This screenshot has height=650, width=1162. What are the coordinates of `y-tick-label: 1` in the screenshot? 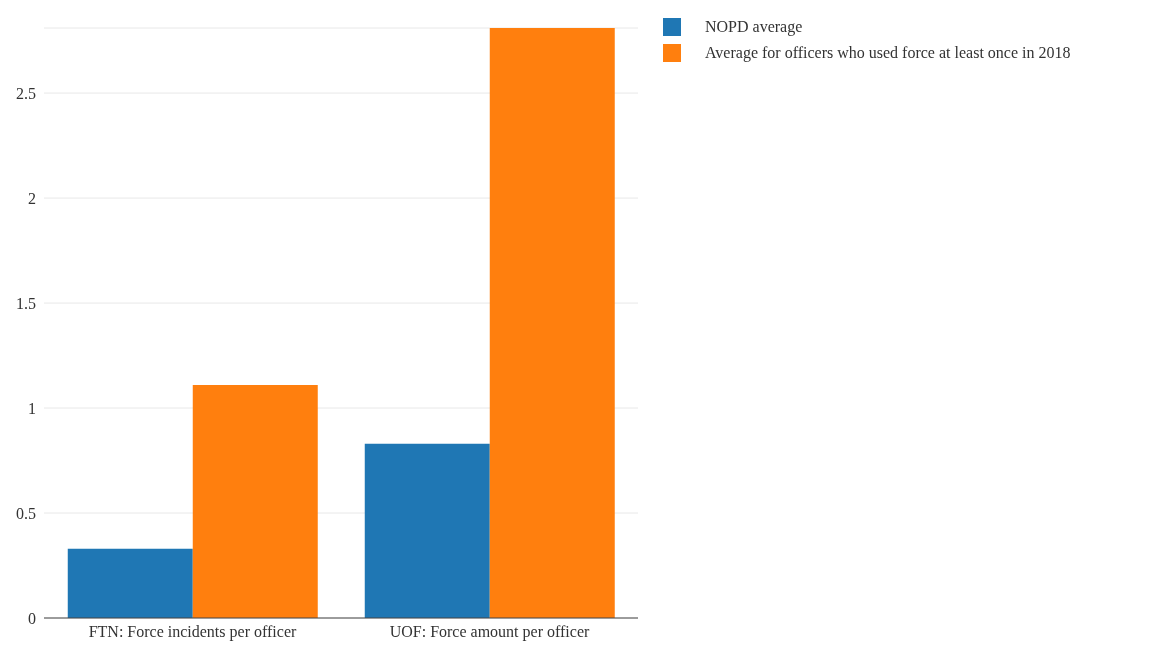 It's located at (32, 408).